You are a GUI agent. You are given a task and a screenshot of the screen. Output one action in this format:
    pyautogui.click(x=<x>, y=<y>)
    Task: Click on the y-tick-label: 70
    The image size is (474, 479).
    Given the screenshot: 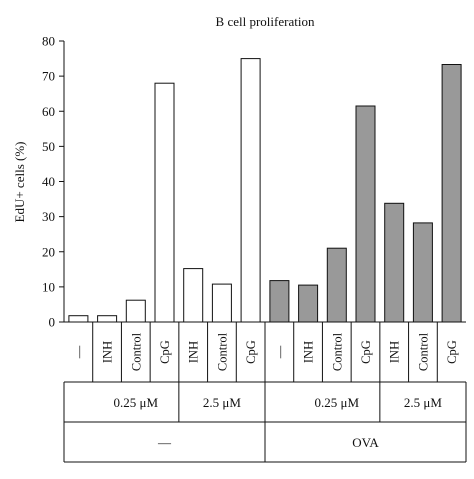 What is the action you would take?
    pyautogui.click(x=48, y=76)
    